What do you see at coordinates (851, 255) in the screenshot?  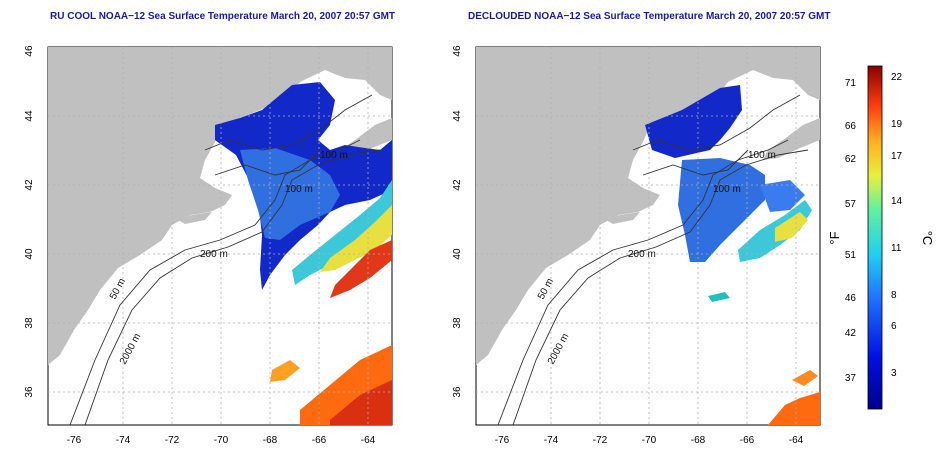 I see `f-tick: 51` at bounding box center [851, 255].